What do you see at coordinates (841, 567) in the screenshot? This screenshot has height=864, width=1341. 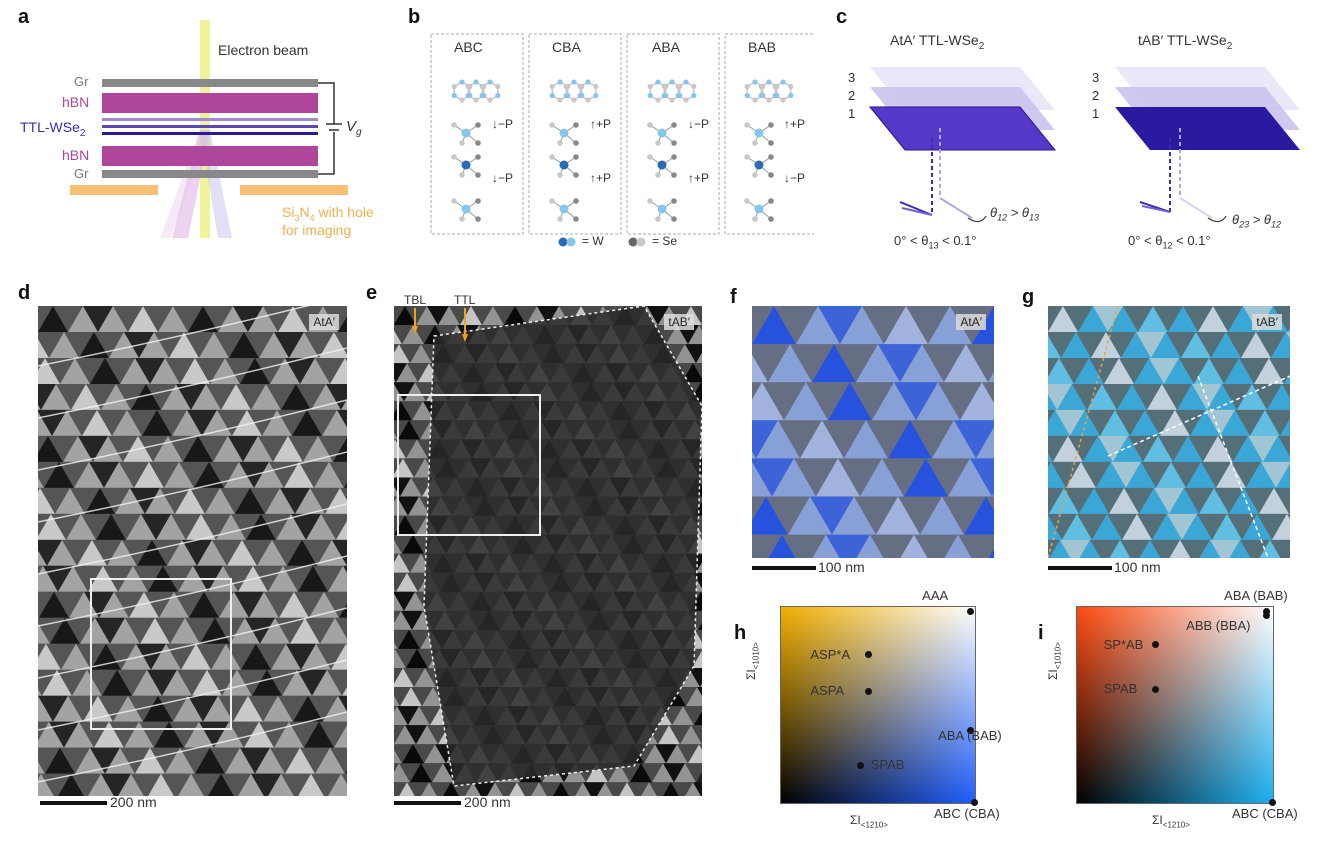 I see `panel-f-scale-label: 100 nm` at bounding box center [841, 567].